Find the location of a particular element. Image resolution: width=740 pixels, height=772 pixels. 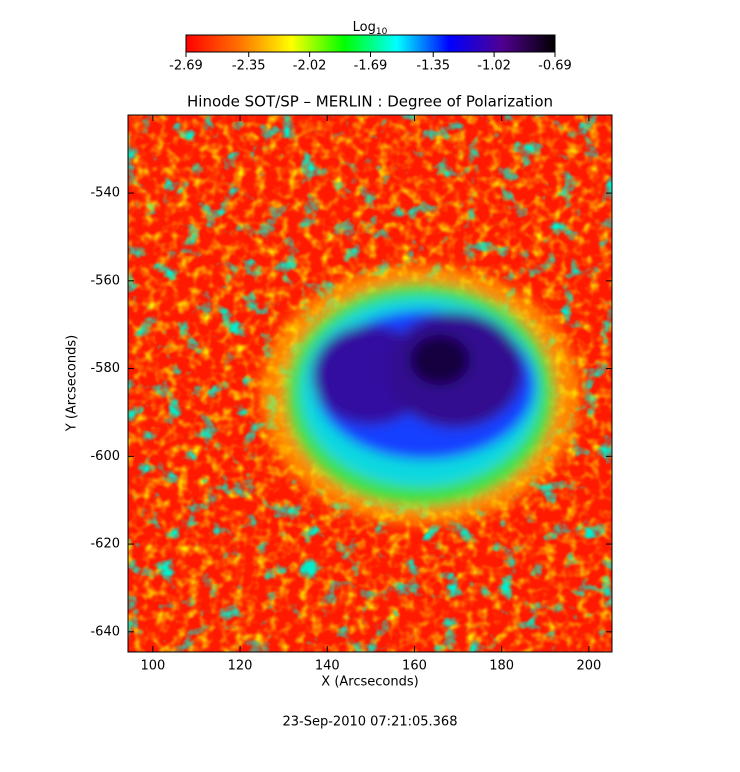

y-axis-label: Y (Arcseconds) is located at coordinates (72, 383).